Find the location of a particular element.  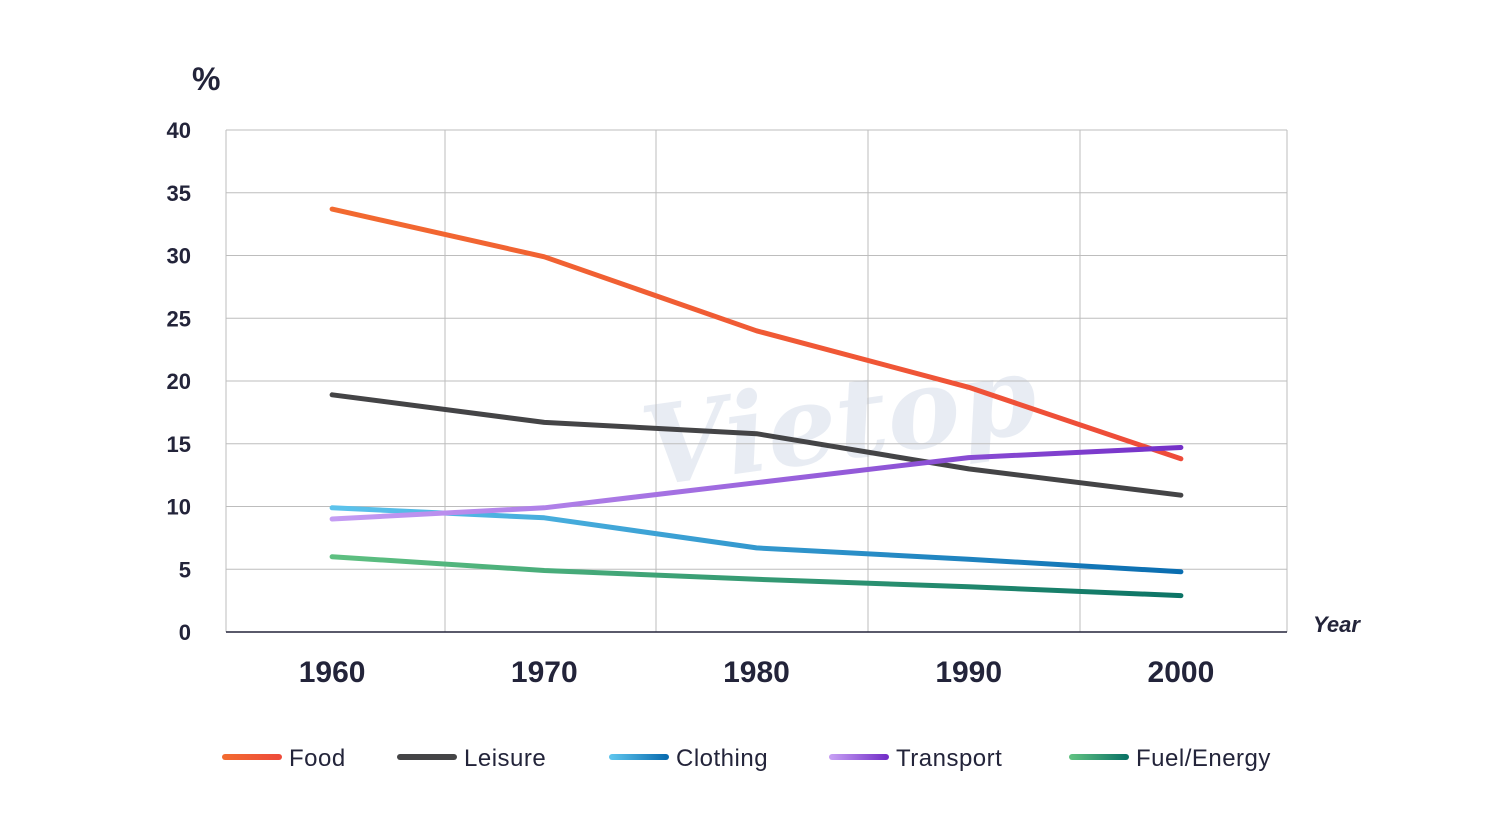

x-tick-label: 1990 is located at coordinates (968, 672).